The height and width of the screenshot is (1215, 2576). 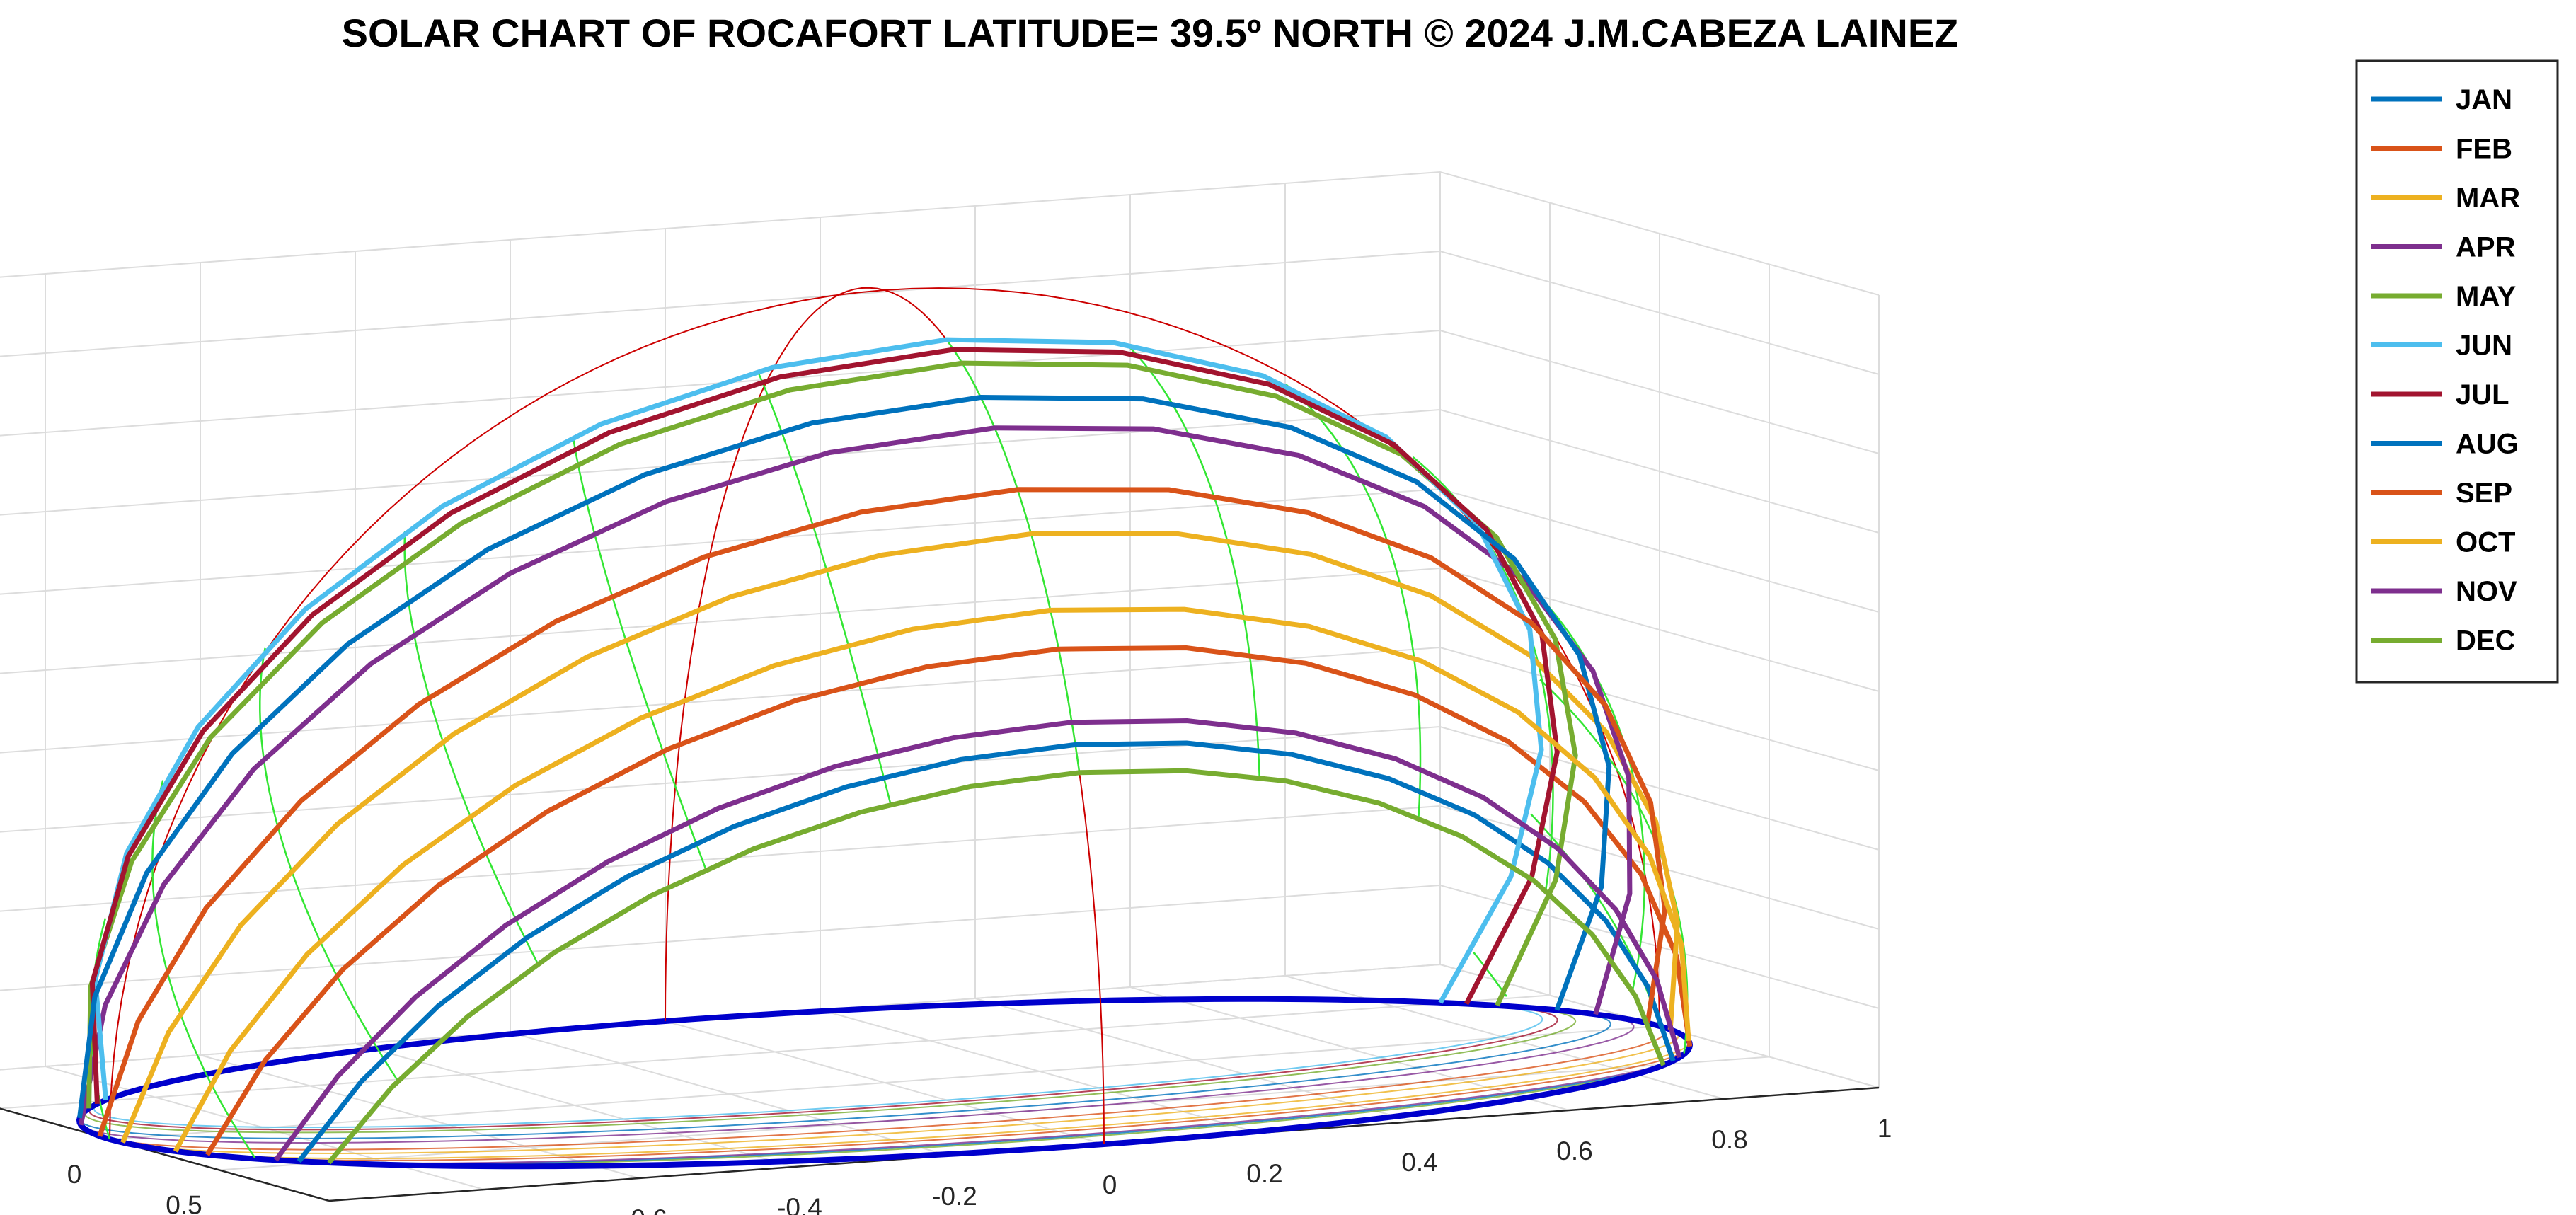 I want to click on floor-projection-nov, so click(x=977, y=1110).